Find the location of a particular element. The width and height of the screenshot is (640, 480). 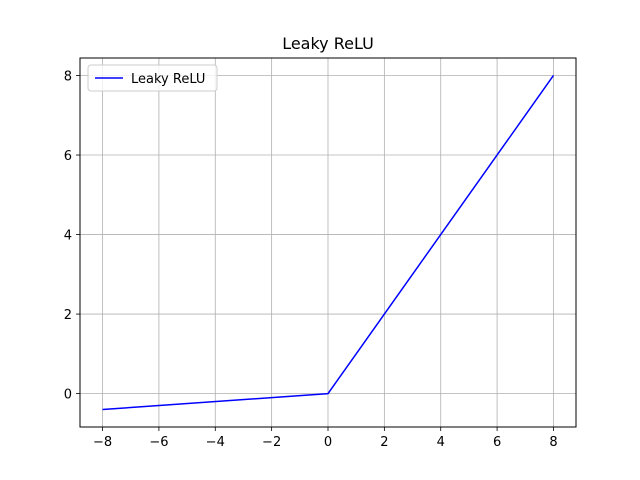

x-tick-label: −4 is located at coordinates (215, 442).